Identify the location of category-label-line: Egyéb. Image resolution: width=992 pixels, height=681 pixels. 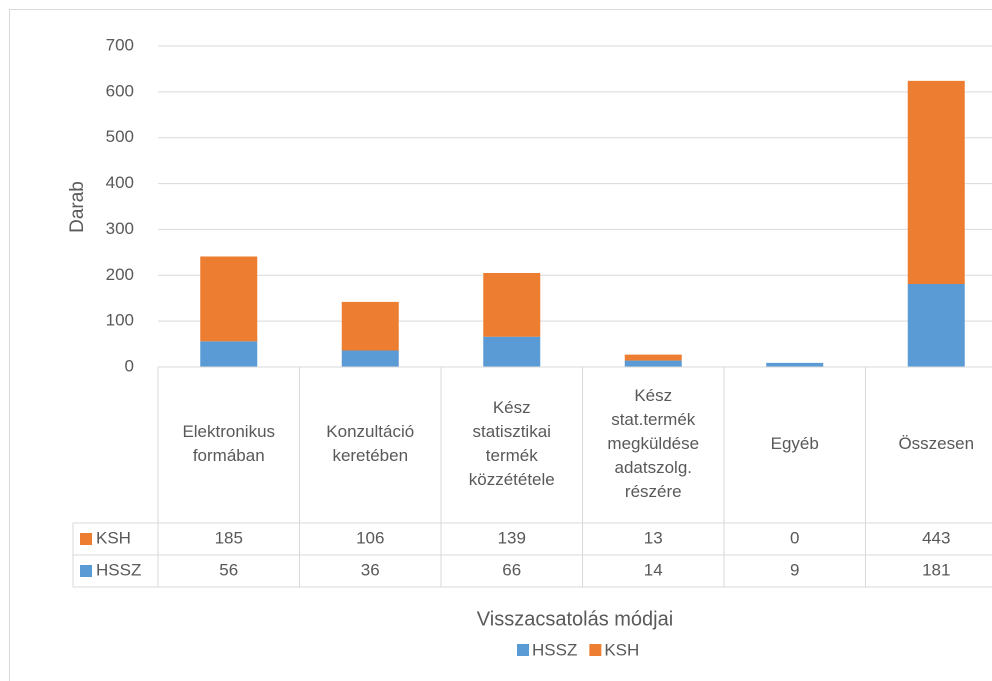
(795, 443).